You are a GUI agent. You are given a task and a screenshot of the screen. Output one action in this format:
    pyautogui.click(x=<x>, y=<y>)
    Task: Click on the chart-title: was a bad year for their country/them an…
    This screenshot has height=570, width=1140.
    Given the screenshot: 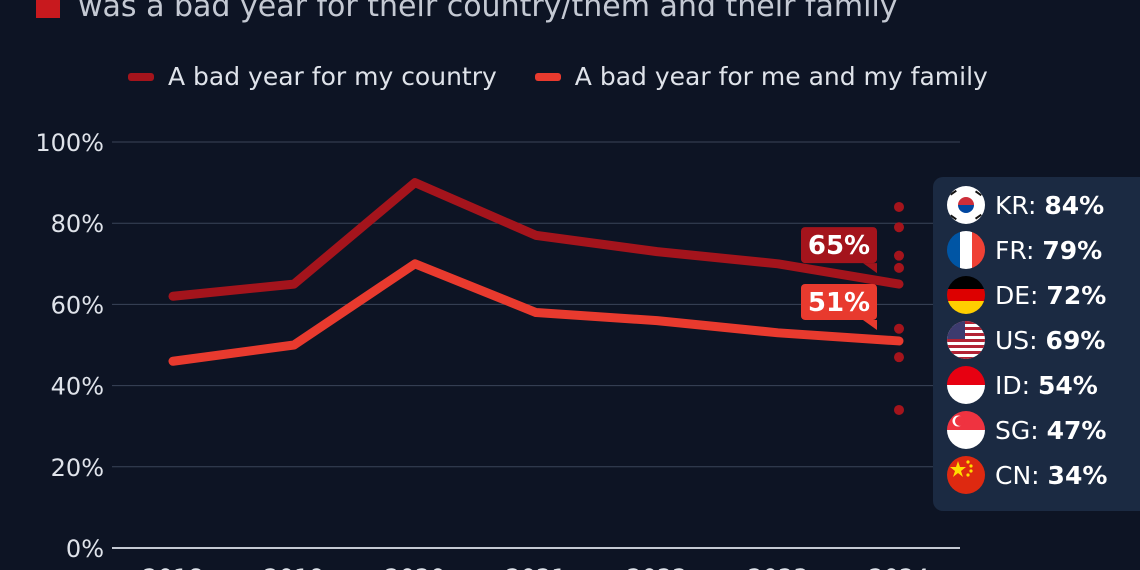 What is the action you would take?
    pyautogui.click(x=488, y=12)
    